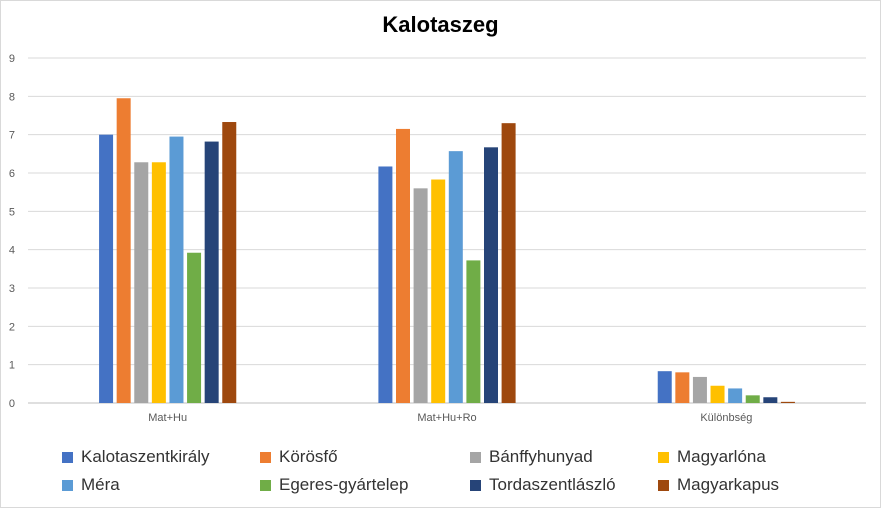 The image size is (881, 508). What do you see at coordinates (728, 484) in the screenshot?
I see `legend-label: Magyarkapus` at bounding box center [728, 484].